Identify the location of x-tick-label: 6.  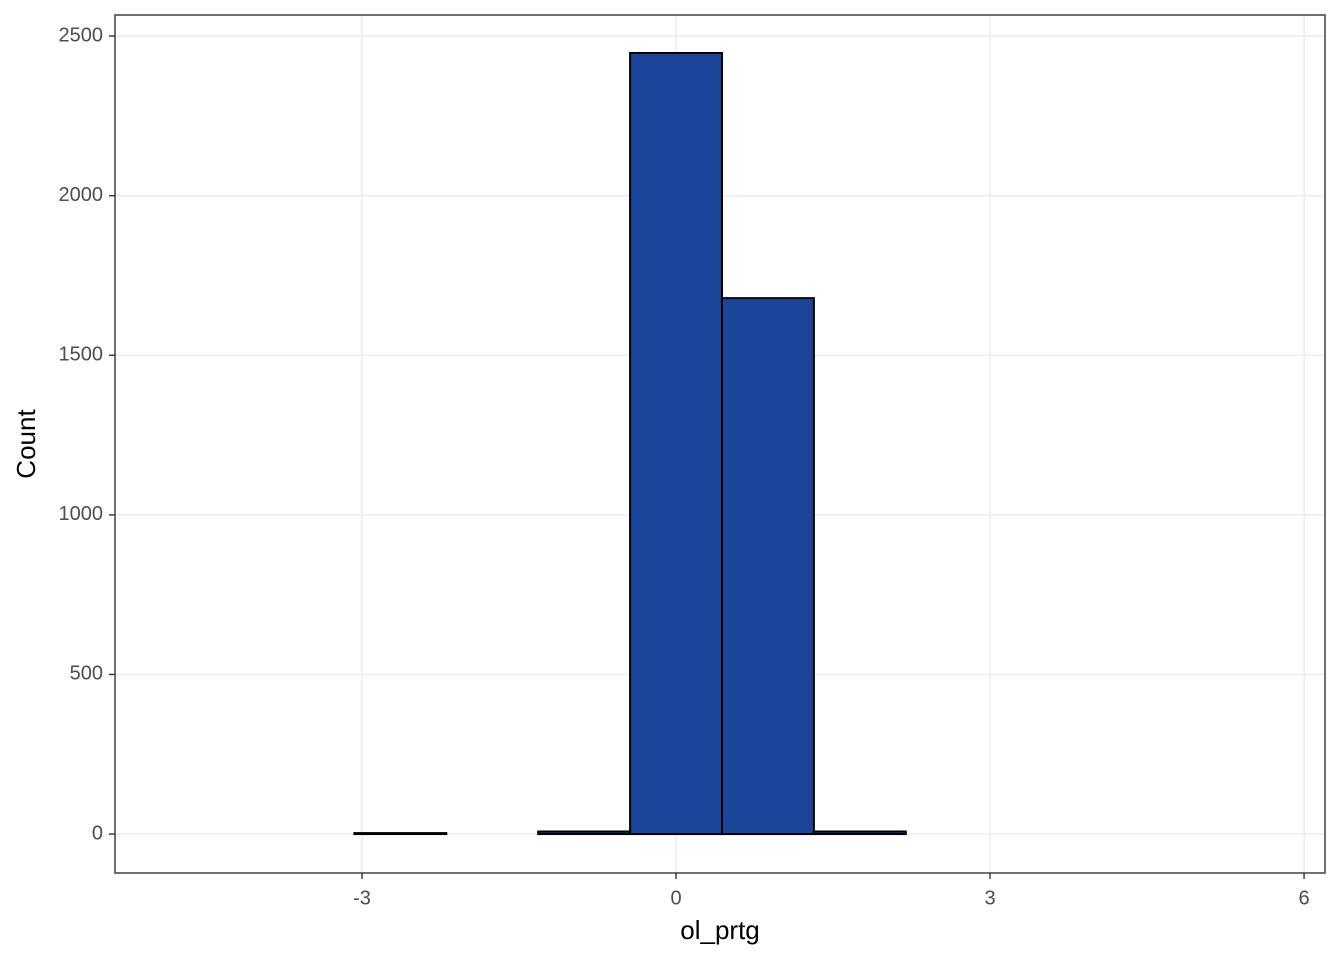
(1304, 898).